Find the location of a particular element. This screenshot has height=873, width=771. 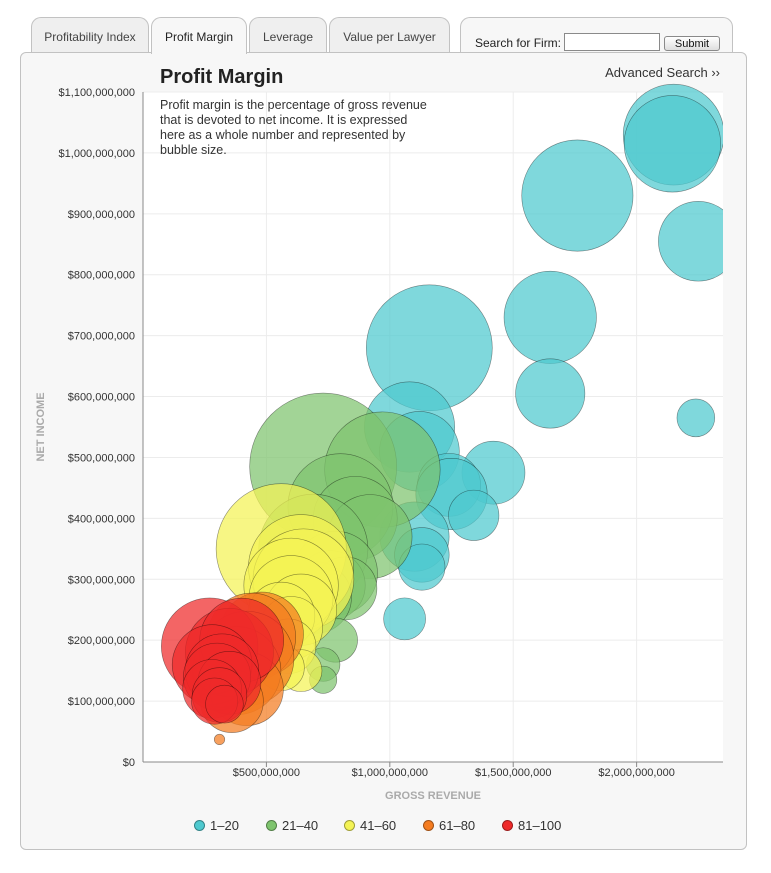

tab-profit-margin: Profit Margin is located at coordinates (199, 35).